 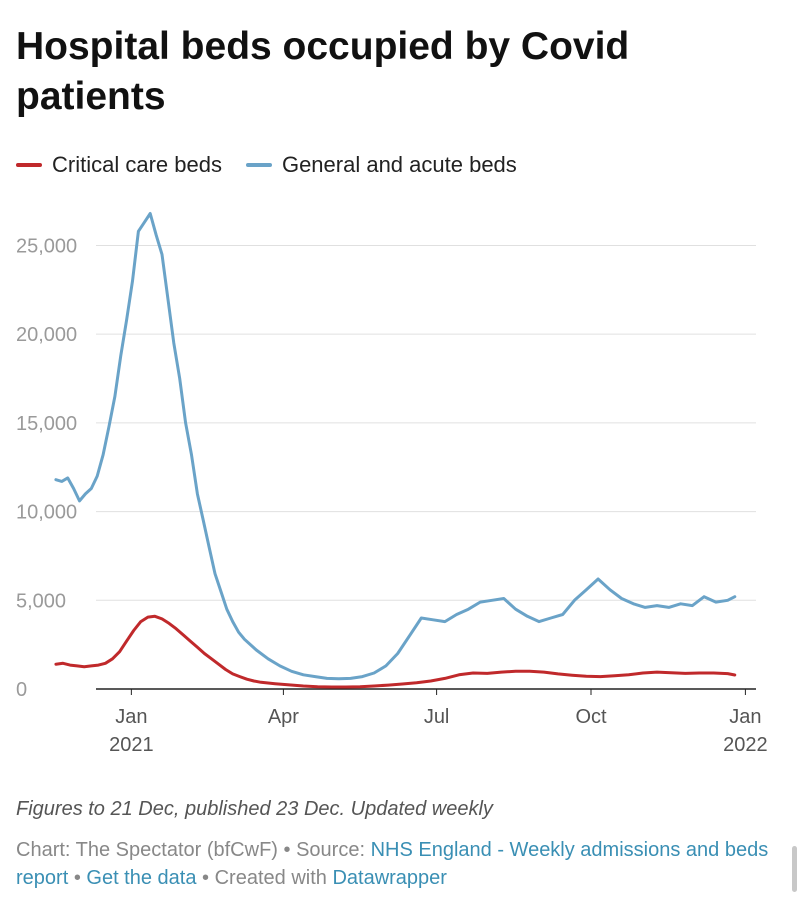 I want to click on page-title: Hospital beds occupied by Covid patients, so click(x=323, y=71).